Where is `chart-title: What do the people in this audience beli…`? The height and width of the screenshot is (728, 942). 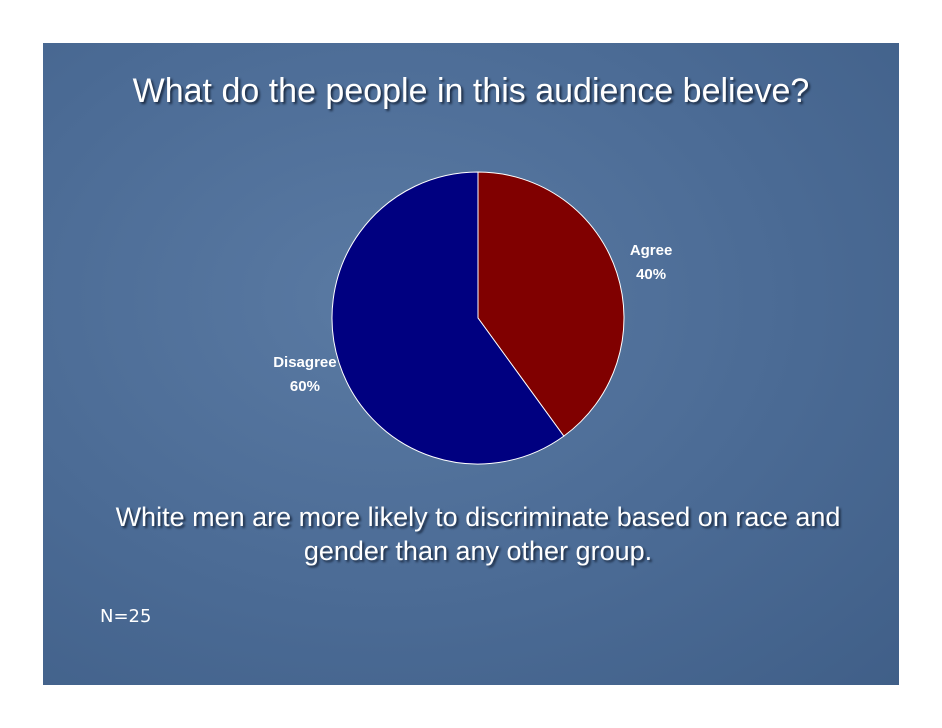 chart-title: What do the people in this audience beli… is located at coordinates (471, 91).